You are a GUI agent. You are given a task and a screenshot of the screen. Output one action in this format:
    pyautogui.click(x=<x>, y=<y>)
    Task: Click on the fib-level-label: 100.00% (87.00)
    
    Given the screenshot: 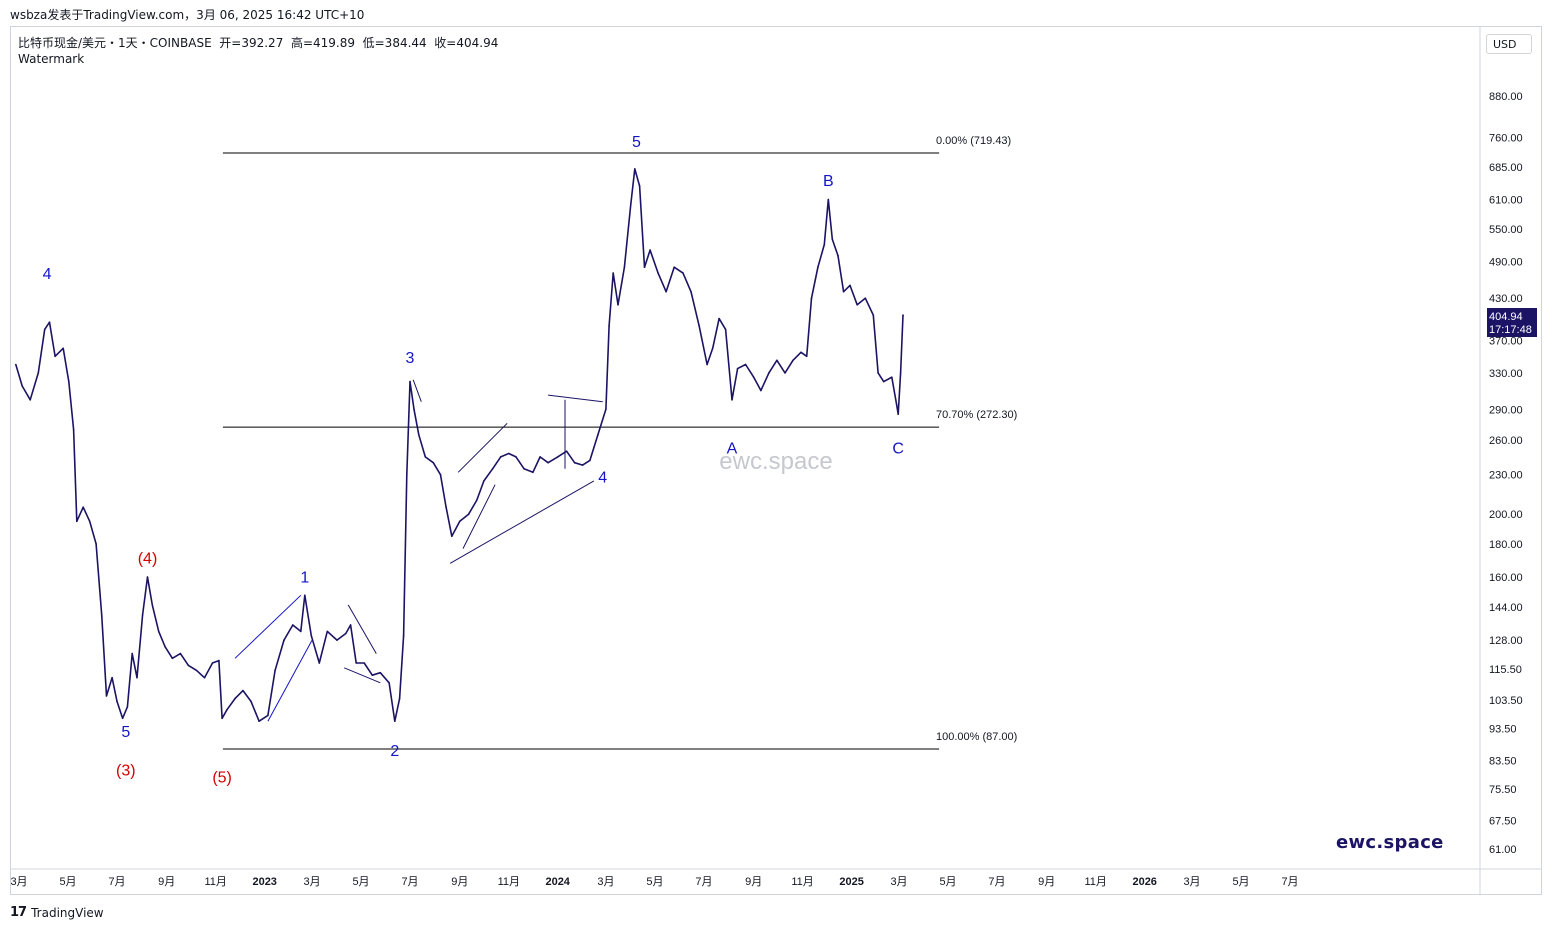 What is the action you would take?
    pyautogui.click(x=976, y=737)
    